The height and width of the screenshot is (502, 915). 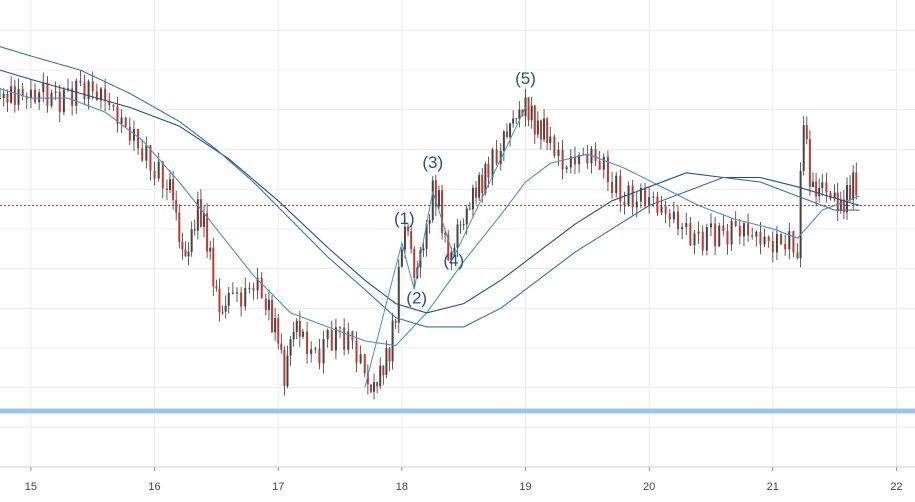 I want to click on x-tick-label: 22, so click(x=896, y=487).